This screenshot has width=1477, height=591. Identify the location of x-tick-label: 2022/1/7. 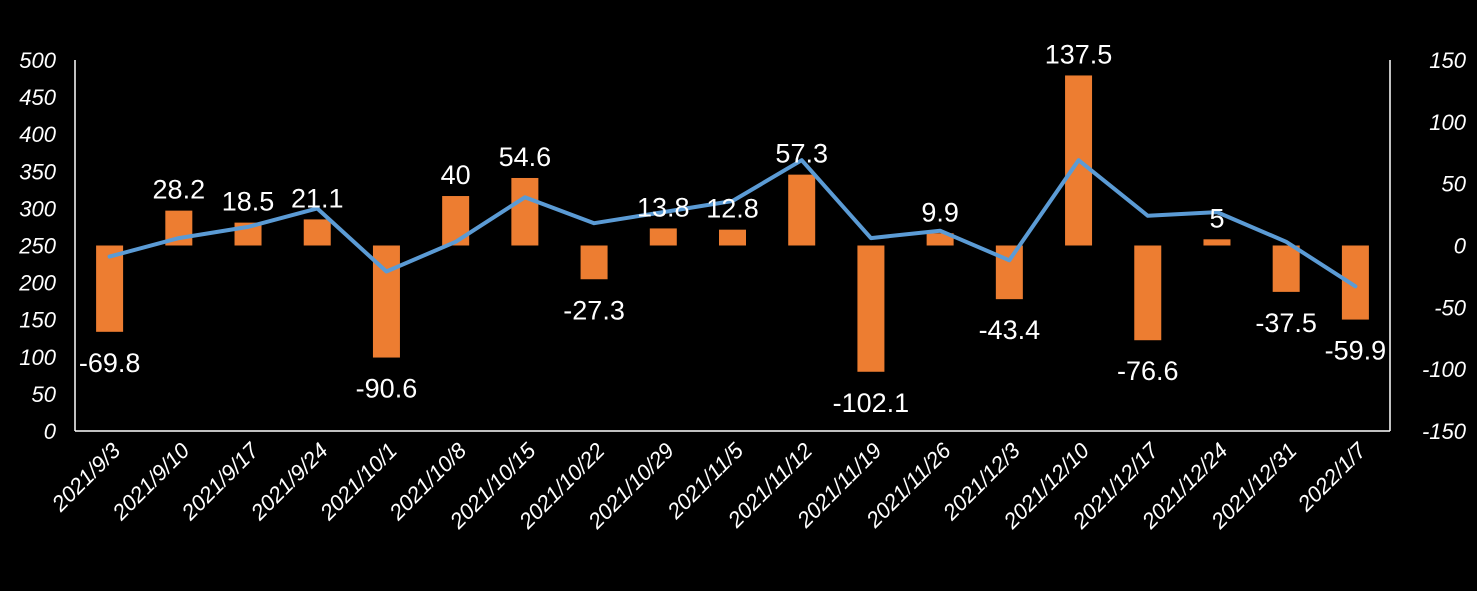
(1331, 476).